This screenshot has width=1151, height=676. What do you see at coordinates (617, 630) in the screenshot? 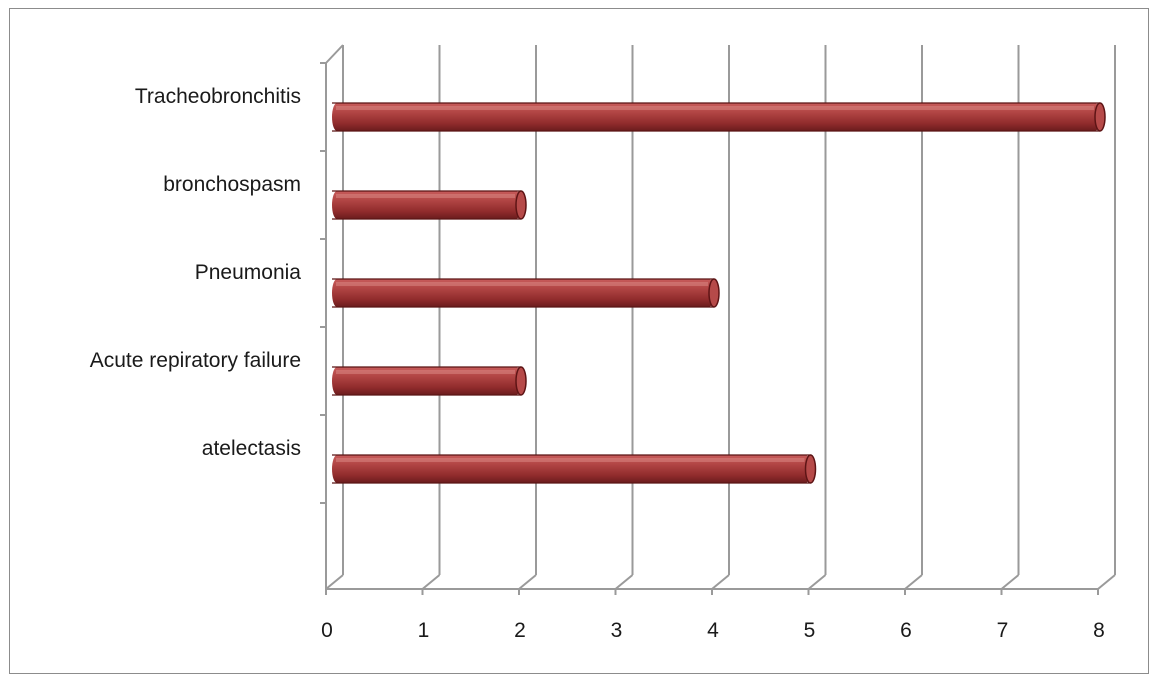
I see `x-tick-label: 3` at bounding box center [617, 630].